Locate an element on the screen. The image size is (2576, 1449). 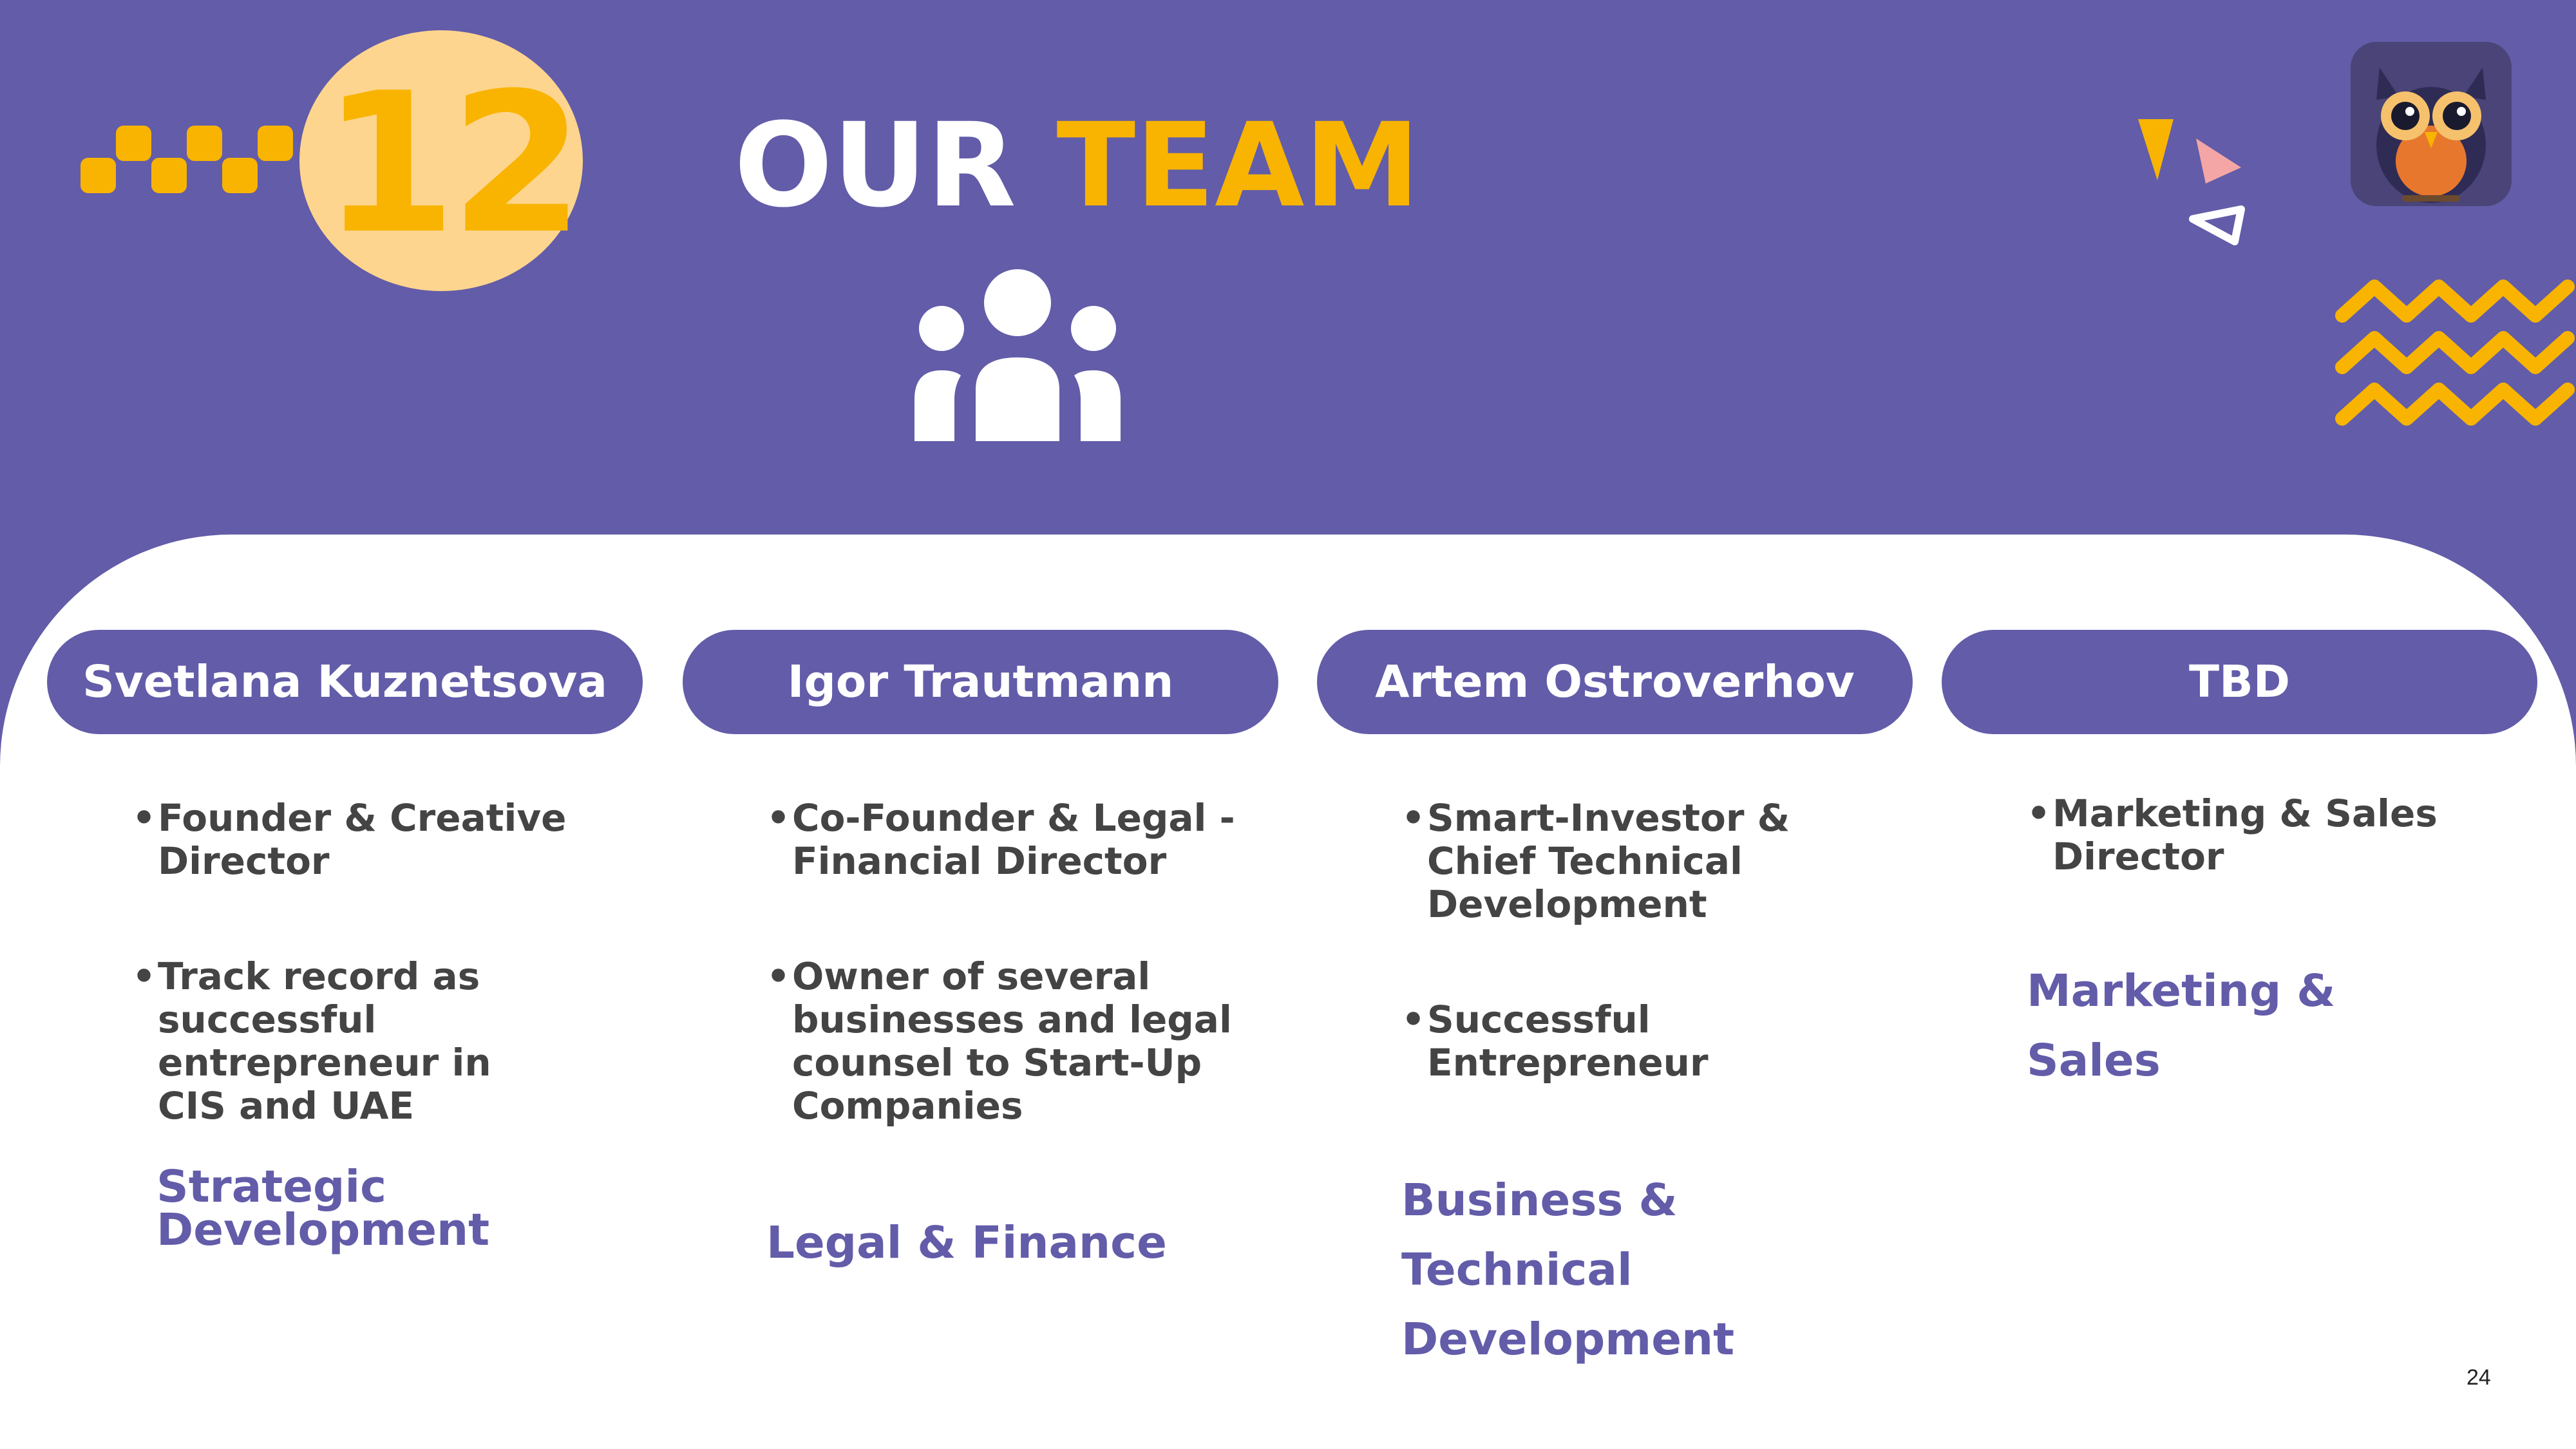
member-4-role: Marketing & Sales Director is located at coordinates (2265, 835).